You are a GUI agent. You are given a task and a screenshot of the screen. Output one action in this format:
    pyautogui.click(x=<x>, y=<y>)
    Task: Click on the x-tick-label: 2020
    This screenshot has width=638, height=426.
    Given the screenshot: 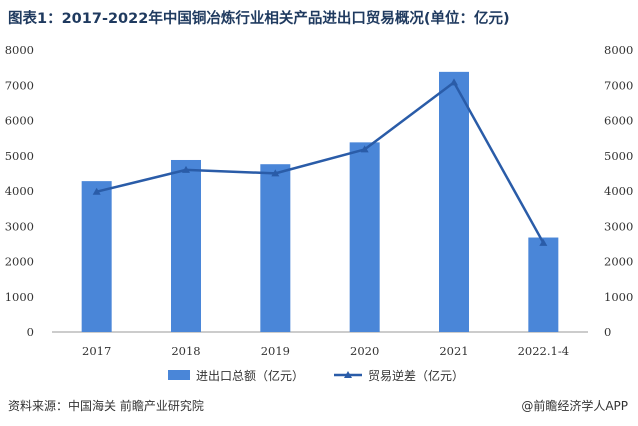 What is the action you would take?
    pyautogui.click(x=364, y=351)
    